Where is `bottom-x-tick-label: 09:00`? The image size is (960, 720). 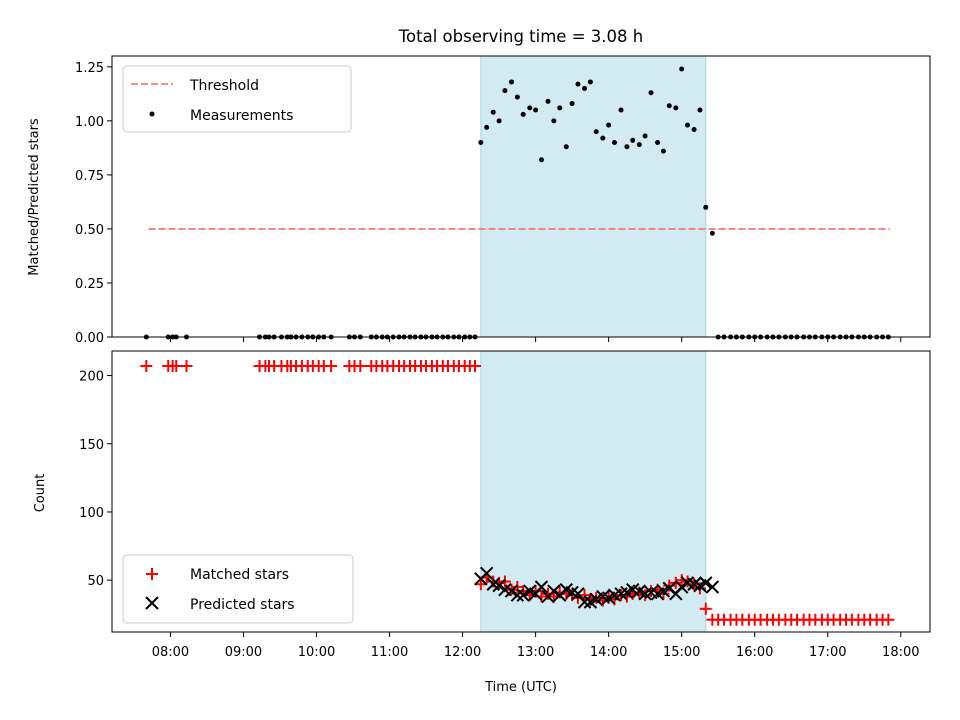
bottom-x-tick-label: 09:00 is located at coordinates (243, 652).